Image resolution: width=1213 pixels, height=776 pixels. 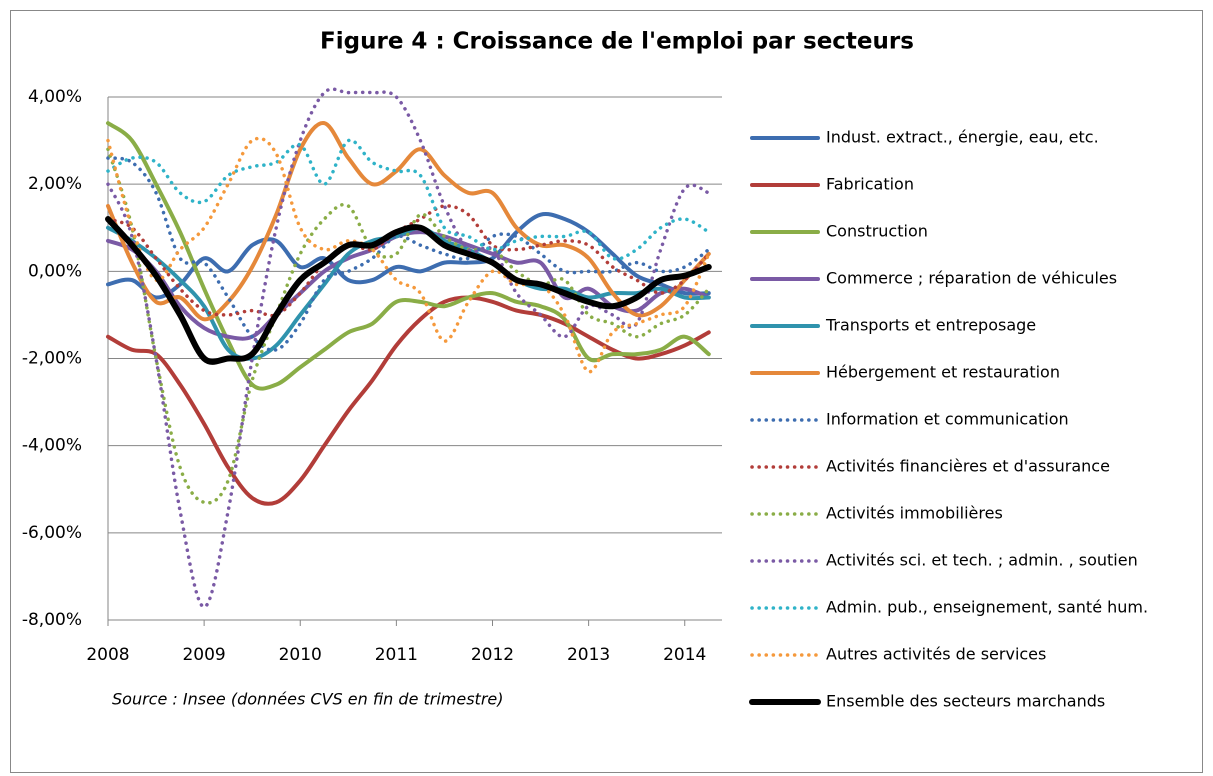 What do you see at coordinates (203, 655) in the screenshot?
I see `x-tick-label: 2009` at bounding box center [203, 655].